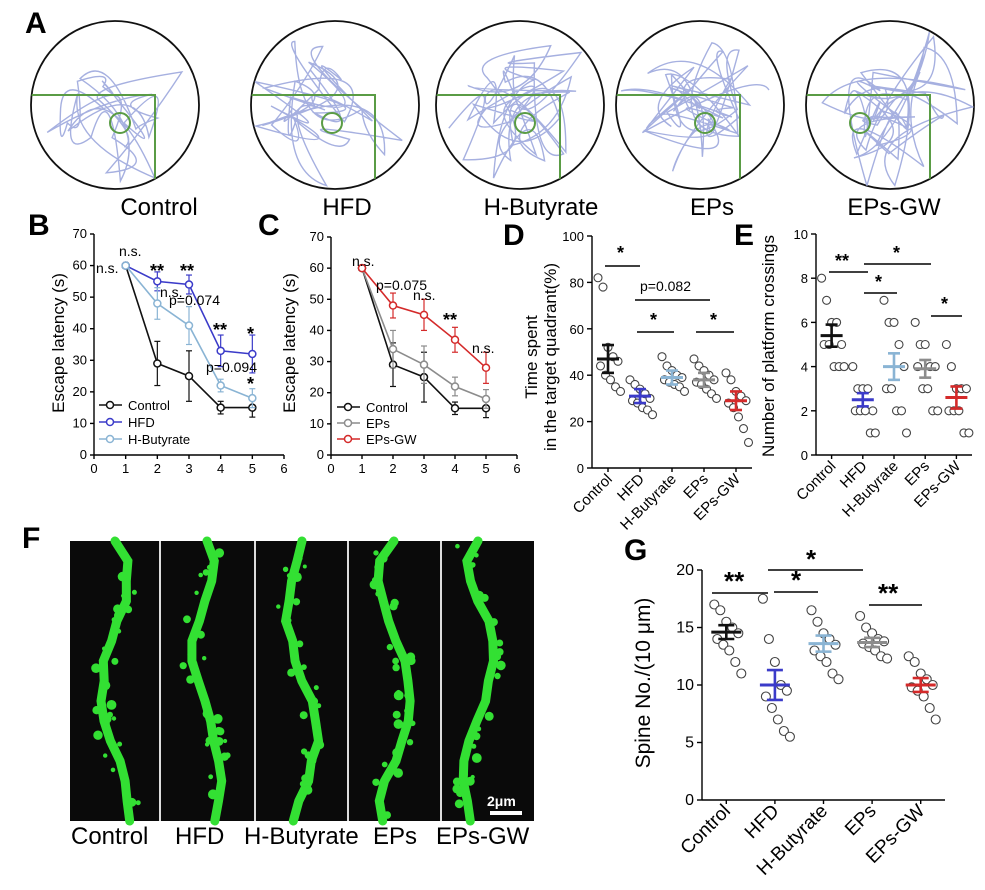 This screenshot has width=985, height=890. Describe the element at coordinates (454, 468) in the screenshot. I see `x-tick-label: 4` at that location.